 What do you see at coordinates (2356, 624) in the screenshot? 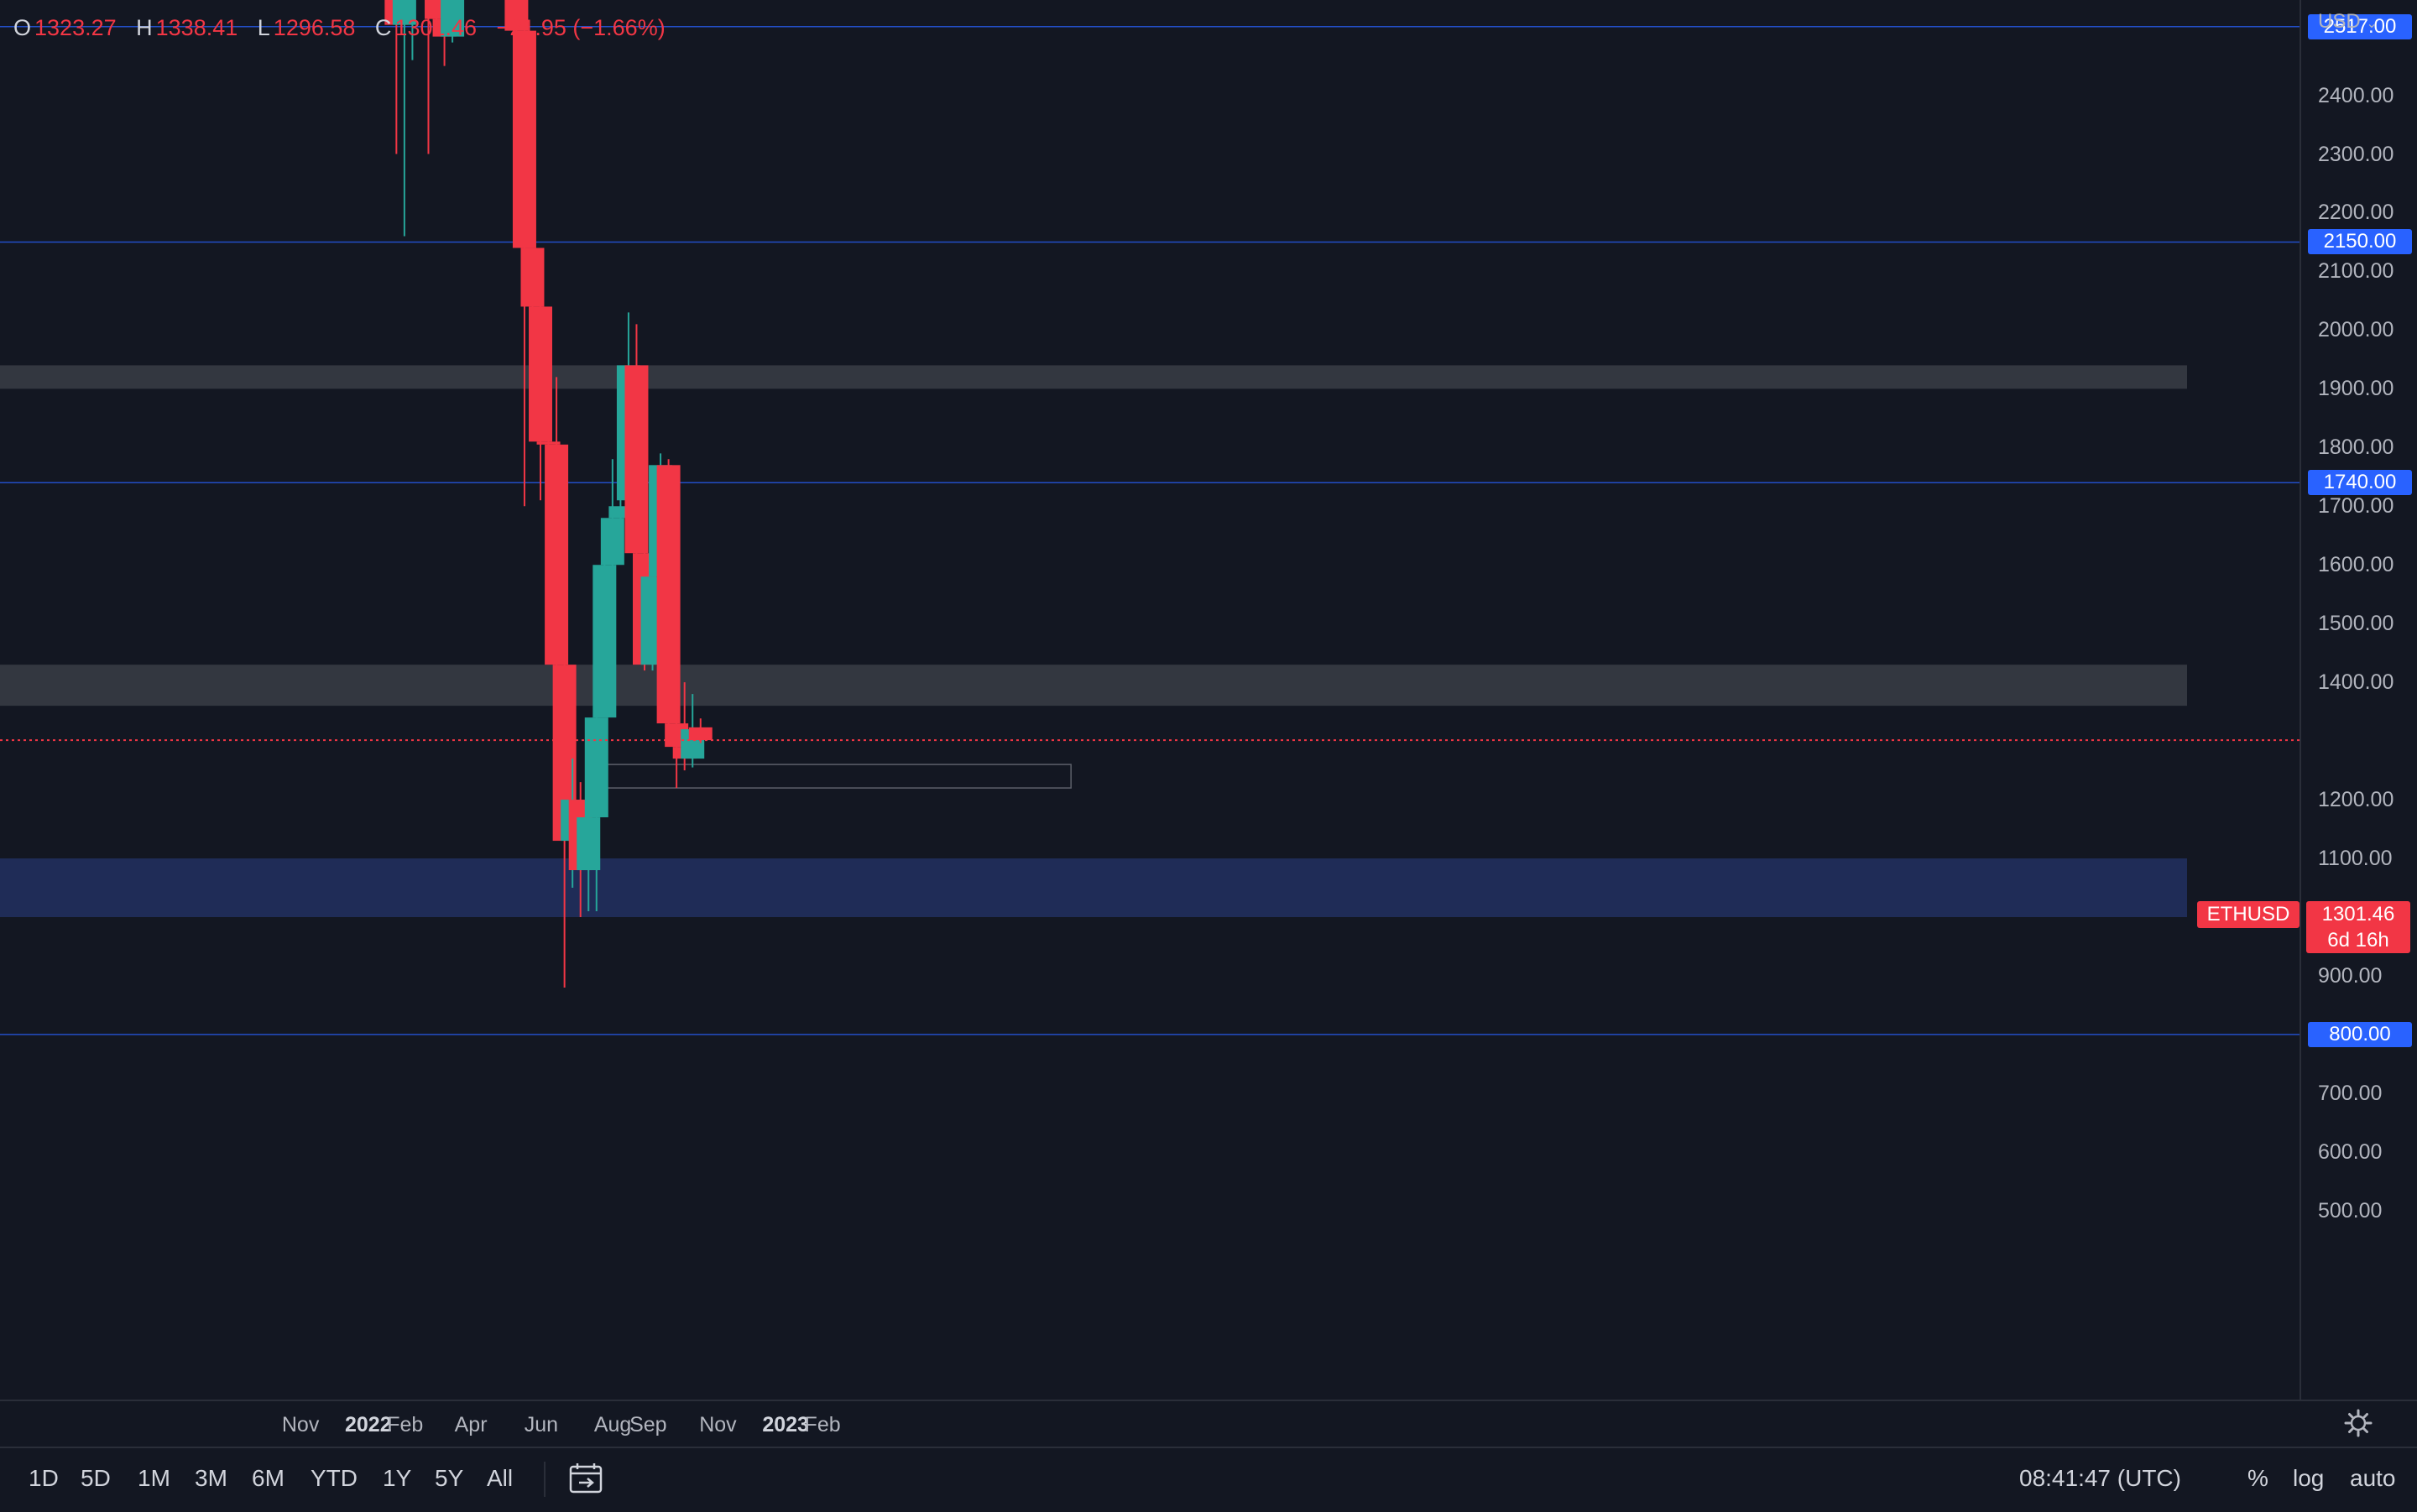
I see `price-tick-label: 1500.00` at bounding box center [2356, 624].